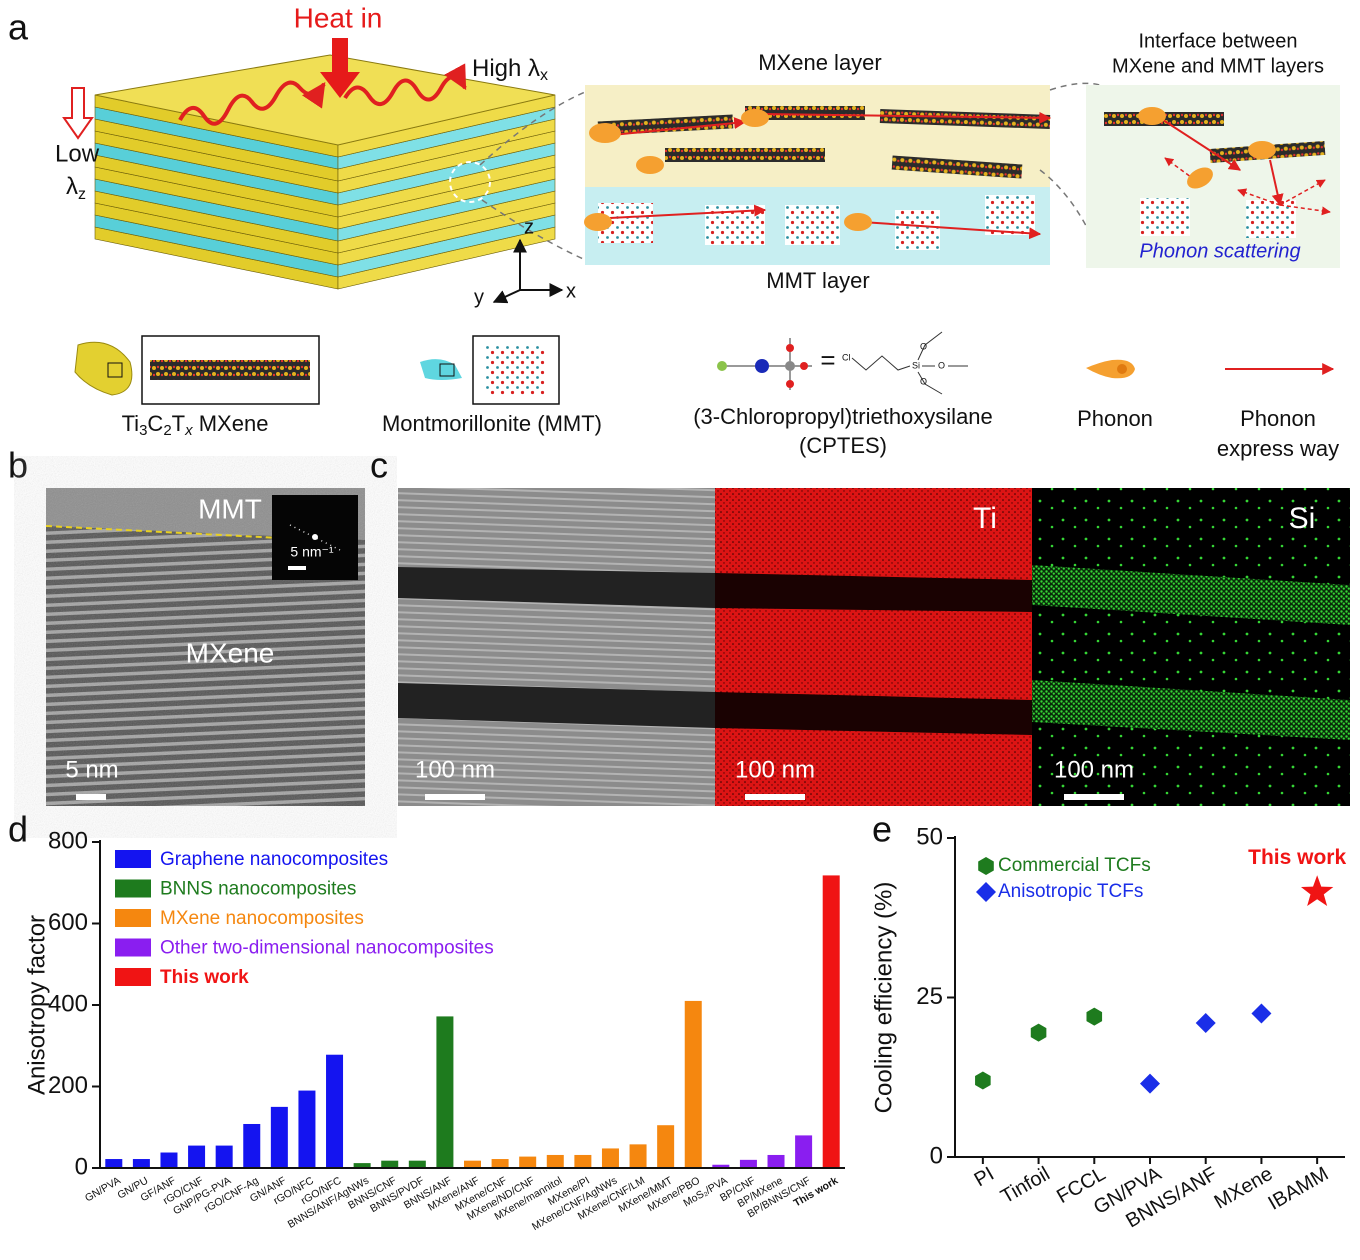  What do you see at coordinates (1244, 1188) in the screenshot?
I see `x-tick-label: MXene` at bounding box center [1244, 1188].